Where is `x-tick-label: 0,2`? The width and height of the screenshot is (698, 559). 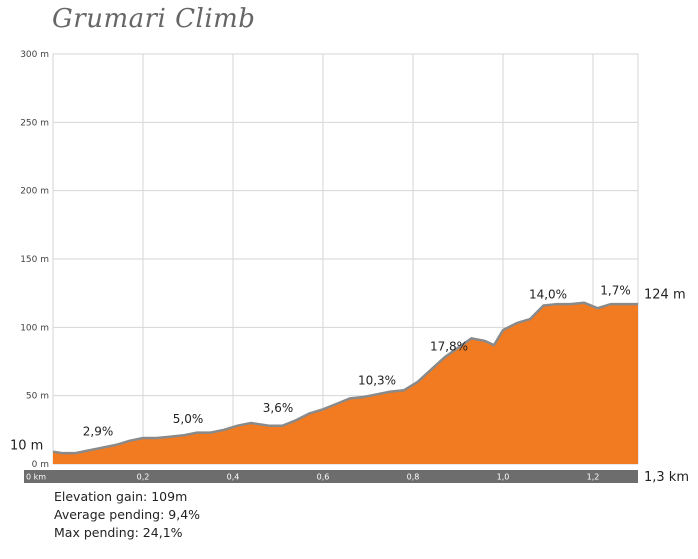
x-tick-label: 0,2 is located at coordinates (143, 477).